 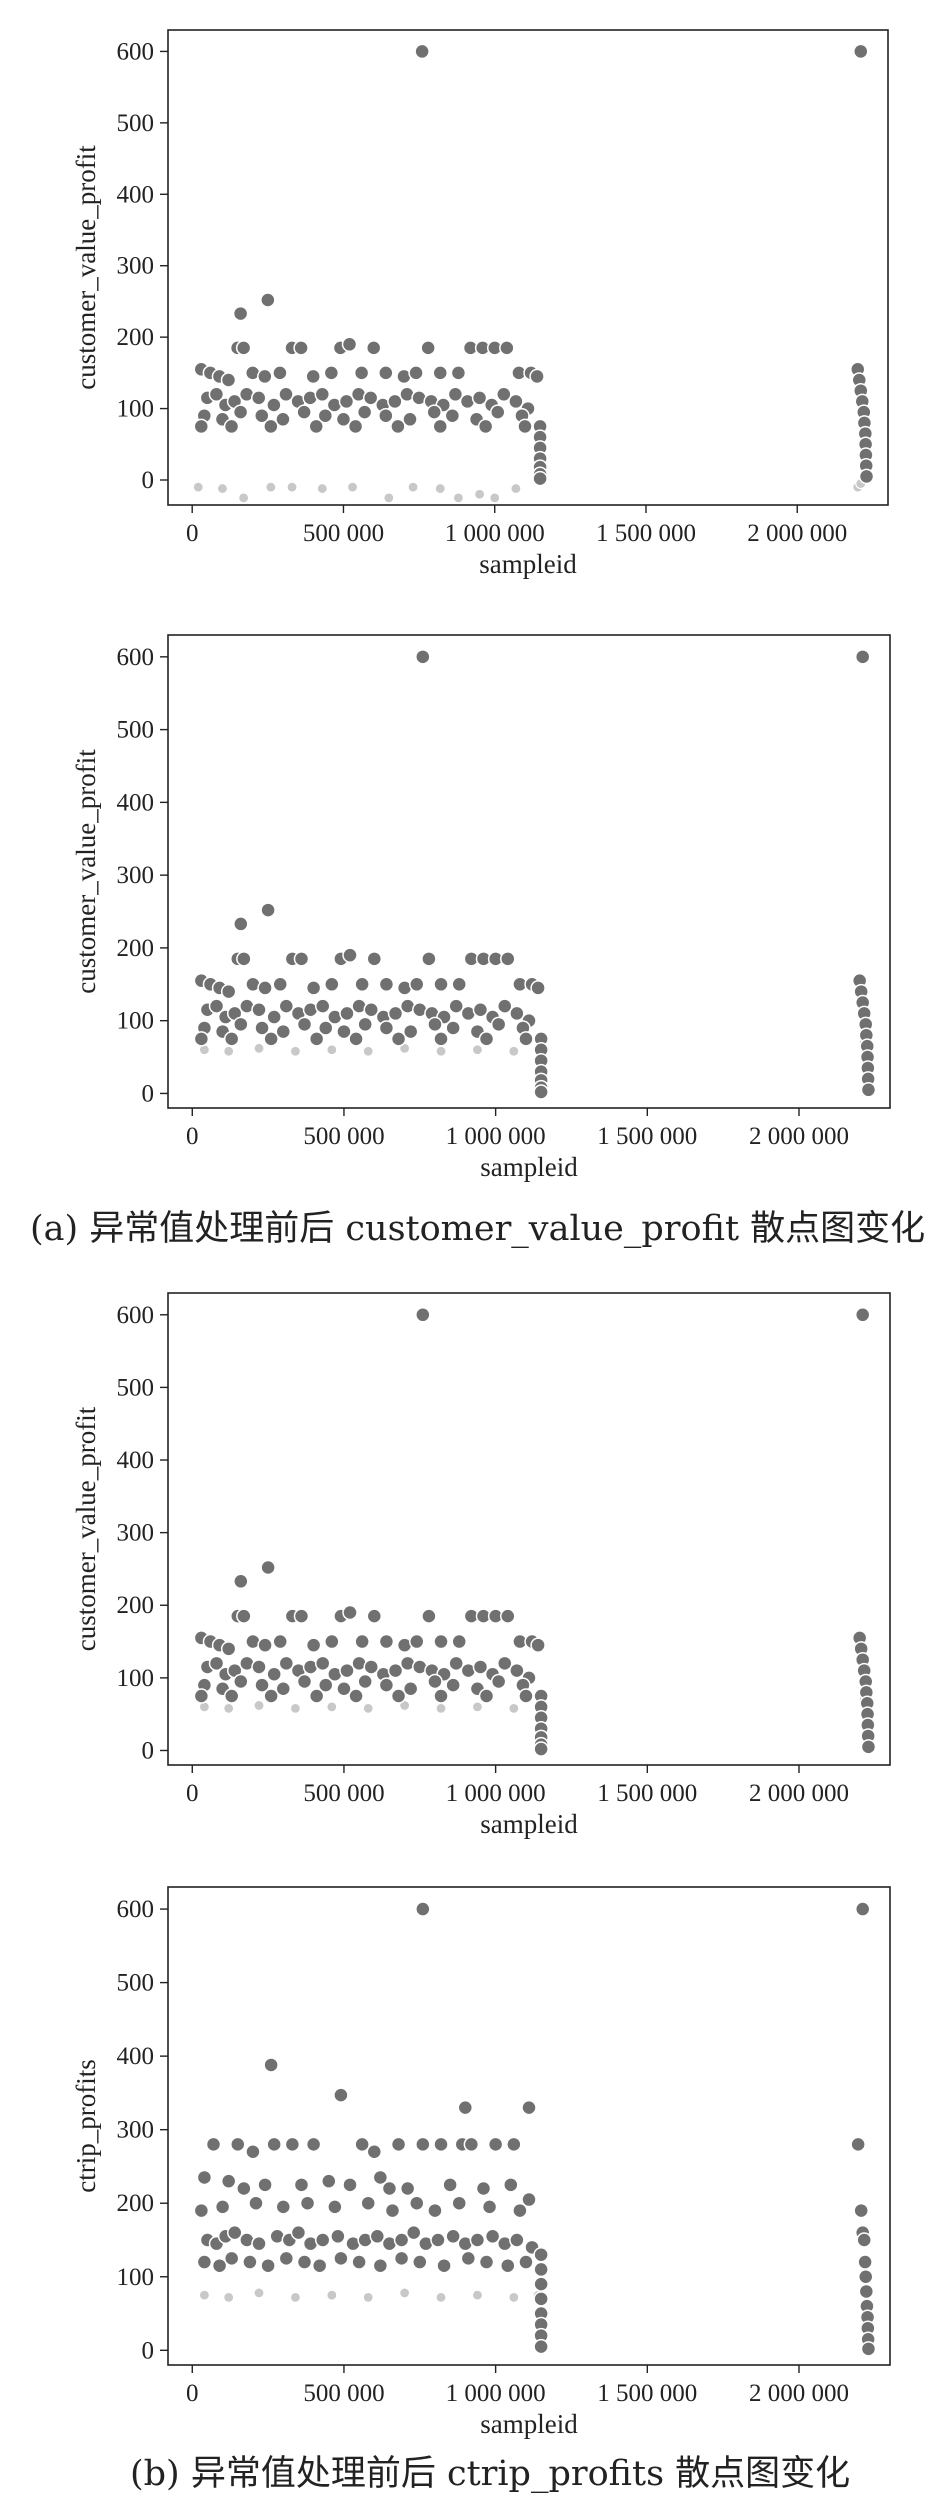 I want to click on y-tick-label: 400, so click(x=136, y=194).